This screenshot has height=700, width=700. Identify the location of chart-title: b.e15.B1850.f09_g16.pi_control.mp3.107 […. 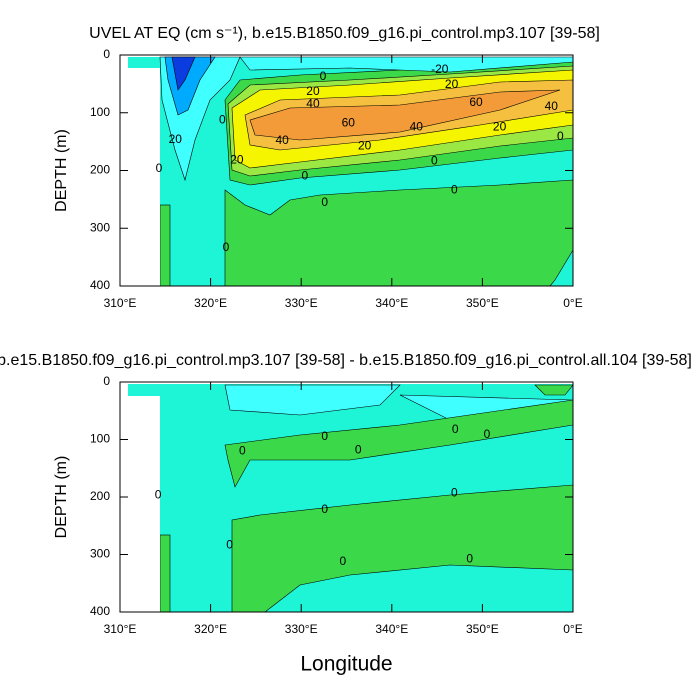
(346, 360).